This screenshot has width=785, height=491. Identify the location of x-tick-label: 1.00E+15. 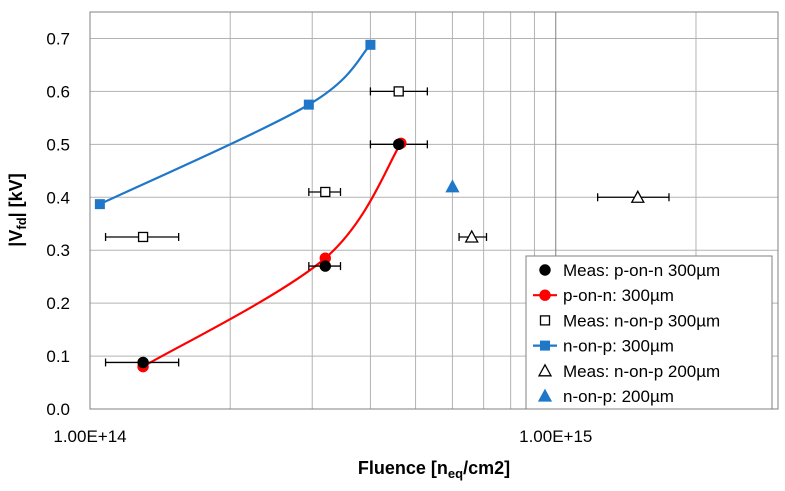
(555, 436).